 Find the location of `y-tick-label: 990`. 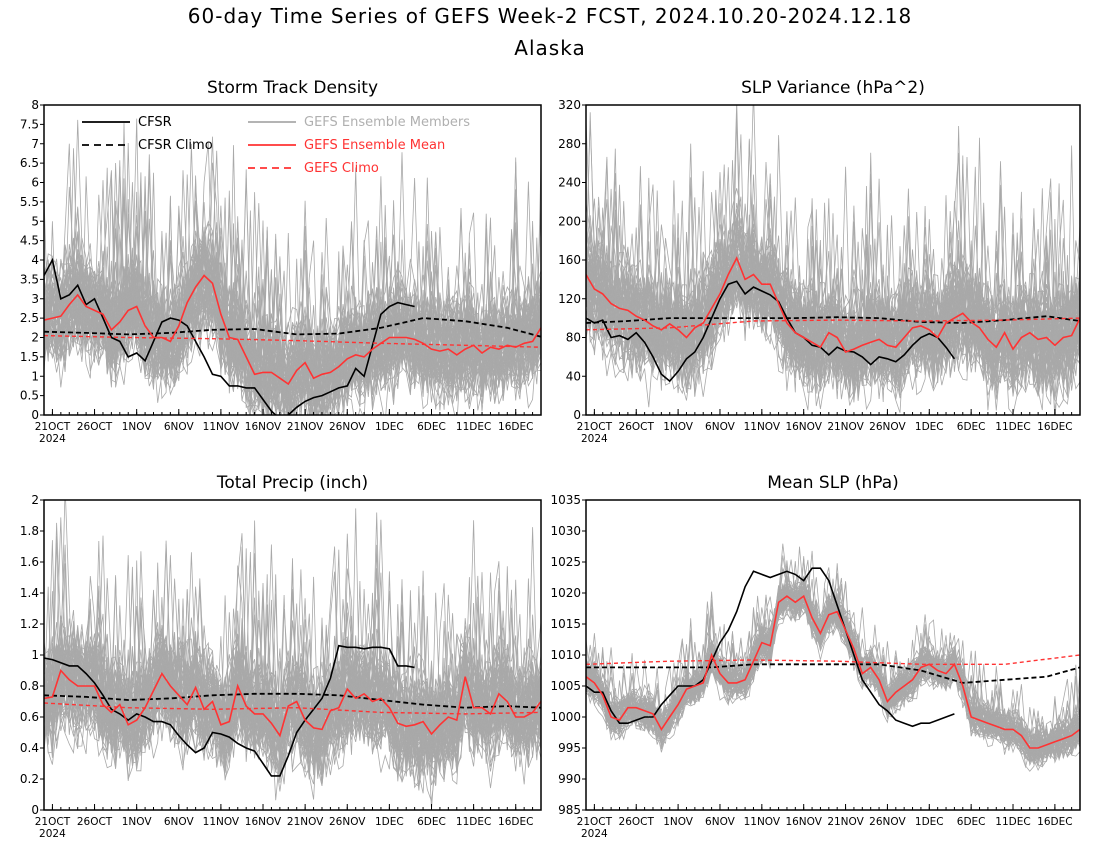

y-tick-label: 990 is located at coordinates (569, 779).